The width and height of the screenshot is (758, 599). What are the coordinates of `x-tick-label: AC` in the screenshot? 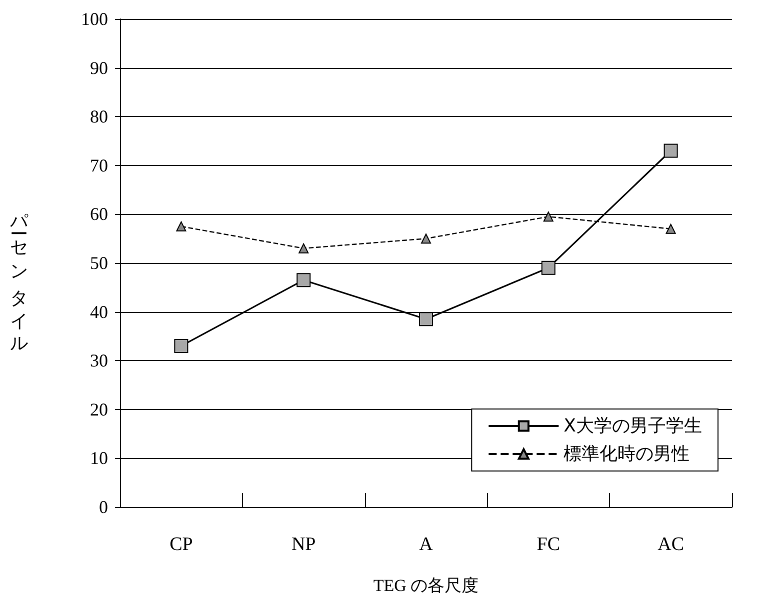 It's located at (671, 544).